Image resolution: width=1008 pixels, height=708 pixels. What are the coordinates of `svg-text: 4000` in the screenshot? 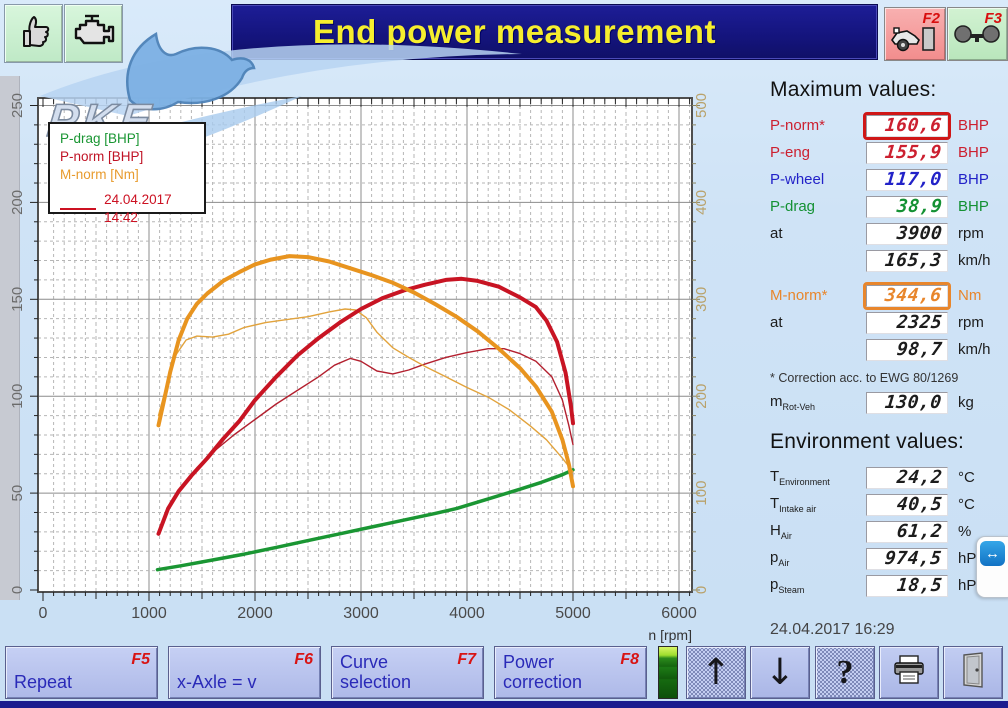 It's located at (467, 613).